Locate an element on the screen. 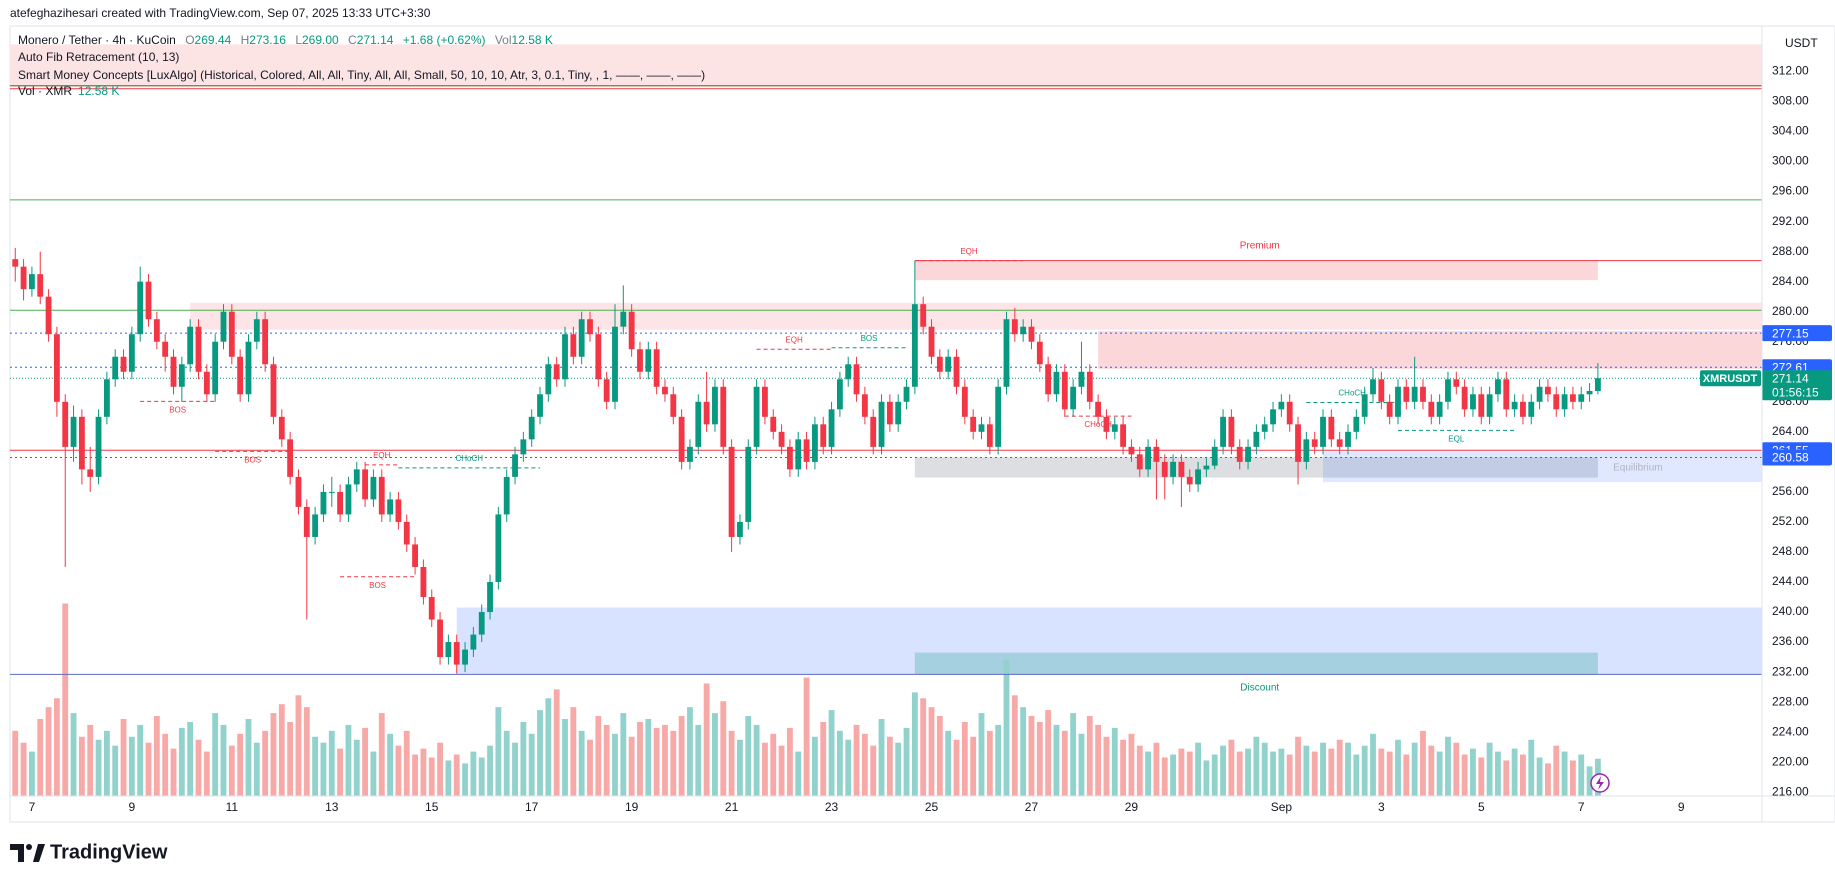 Image resolution: width=1835 pixels, height=883 pixels. y-tick-label: 312.00 is located at coordinates (1790, 71).